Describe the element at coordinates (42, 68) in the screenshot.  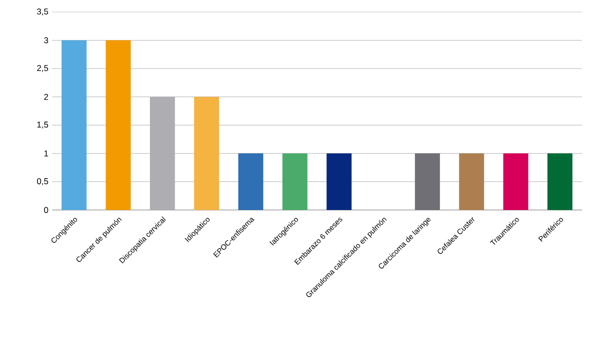
I see `y-tick-label: 2,5` at that location.